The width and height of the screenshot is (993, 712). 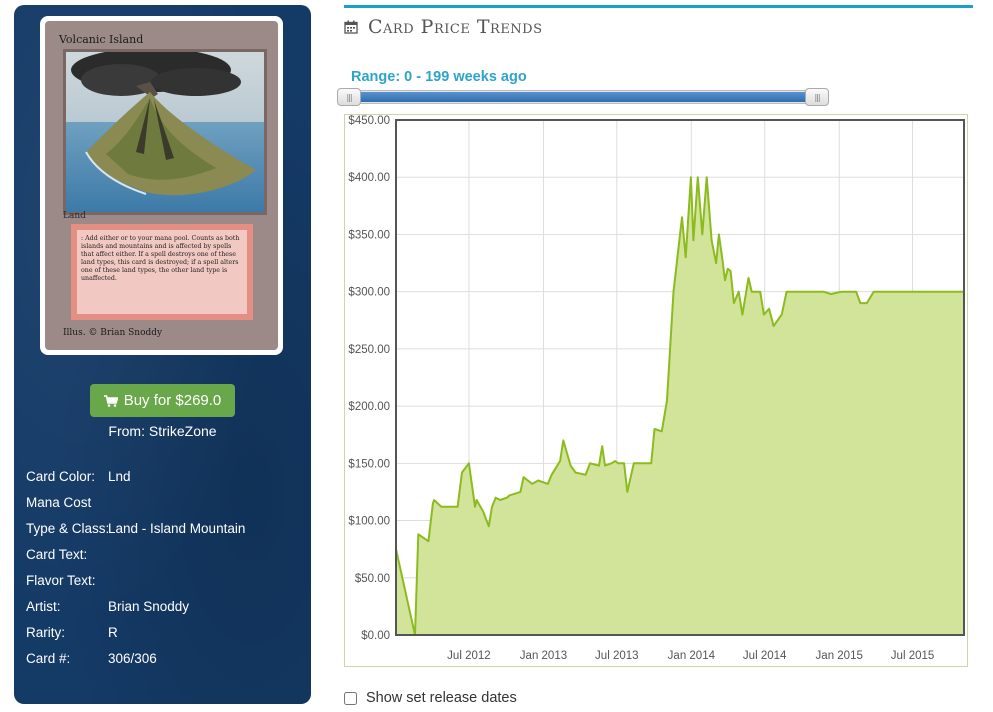 I want to click on y-tick-label: $350.00, so click(x=369, y=235).